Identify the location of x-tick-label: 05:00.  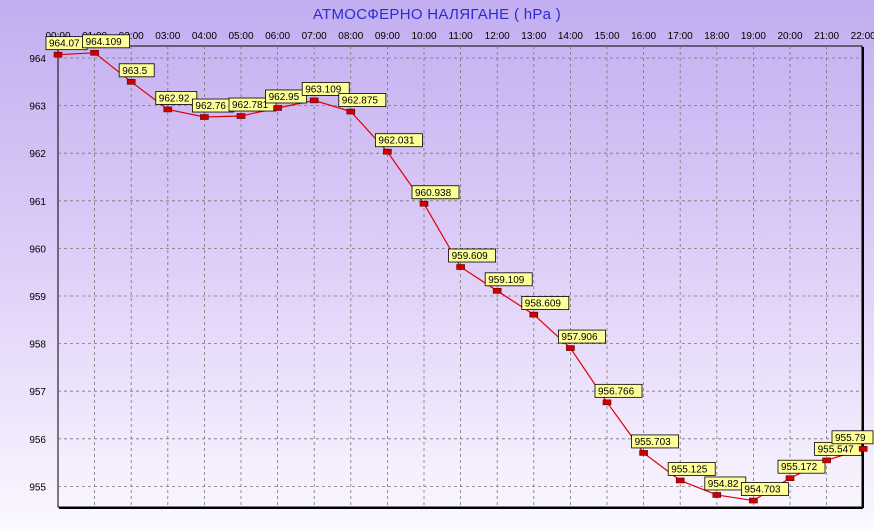
(240, 36).